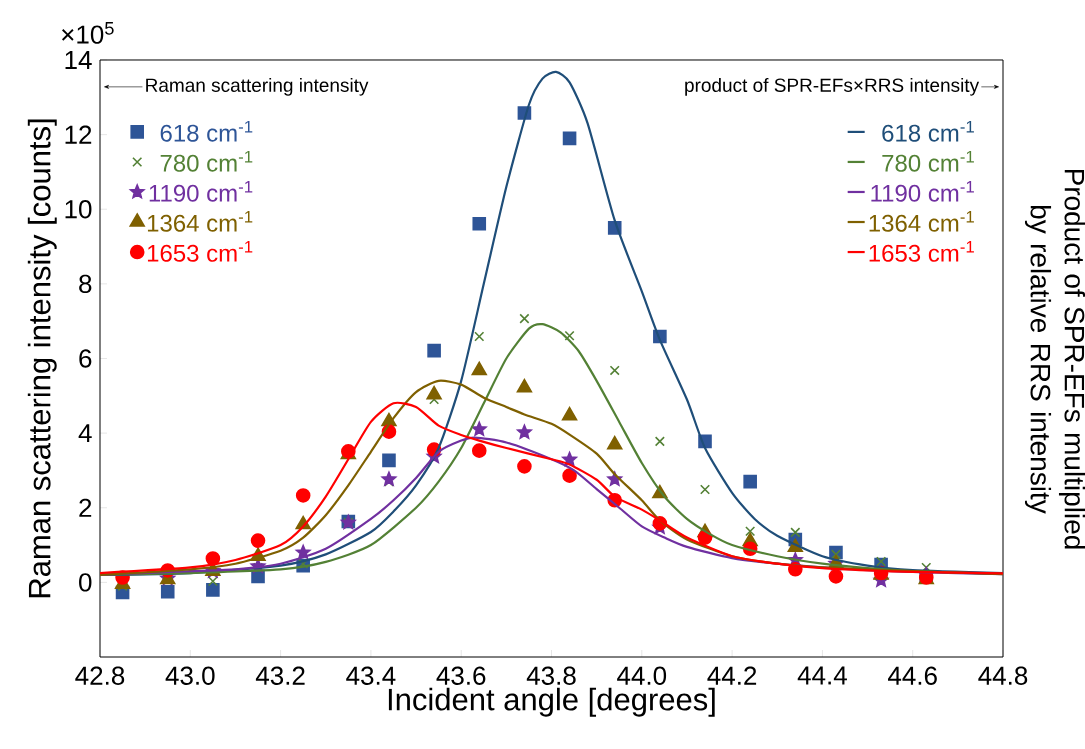 The height and width of the screenshot is (749, 1085). What do you see at coordinates (732, 675) in the screenshot?
I see `x-tick-label: 44.2` at bounding box center [732, 675].